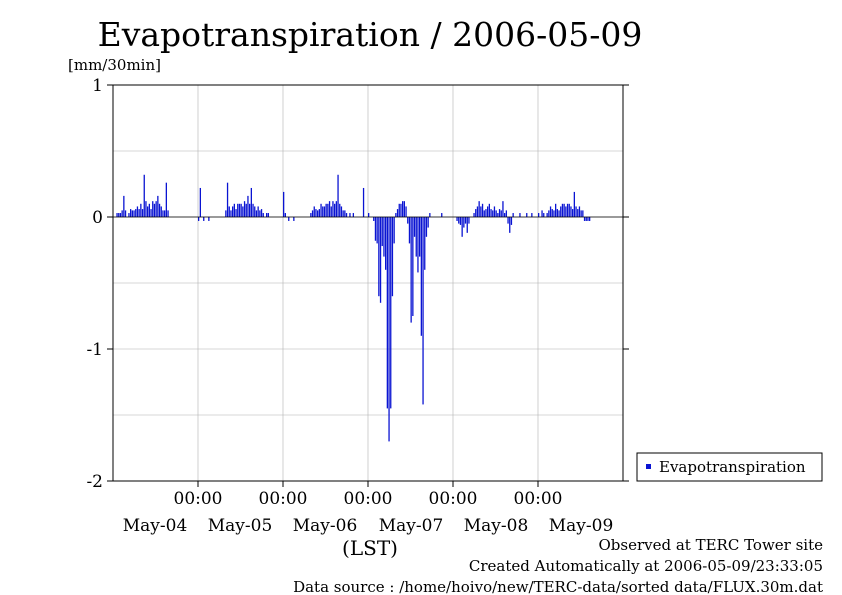 This screenshot has height=595, width=842. What do you see at coordinates (97, 86) in the screenshot?
I see `y-tick-label: 1` at bounding box center [97, 86].